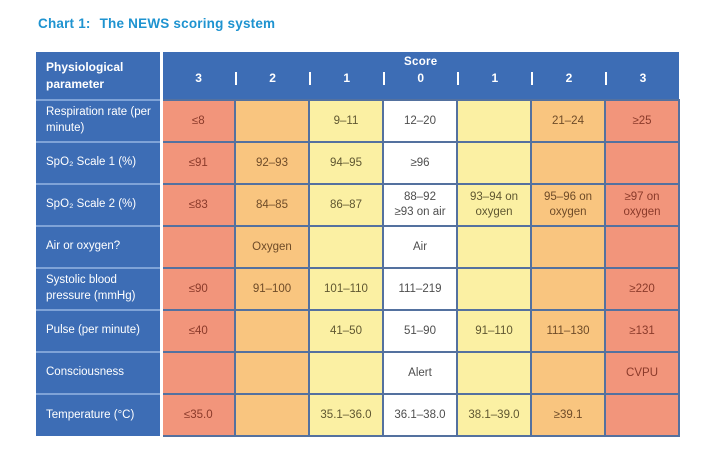 This screenshot has height=469, width=720. Describe the element at coordinates (568, 415) in the screenshot. I see `score-cell: ≥39.1` at that location.